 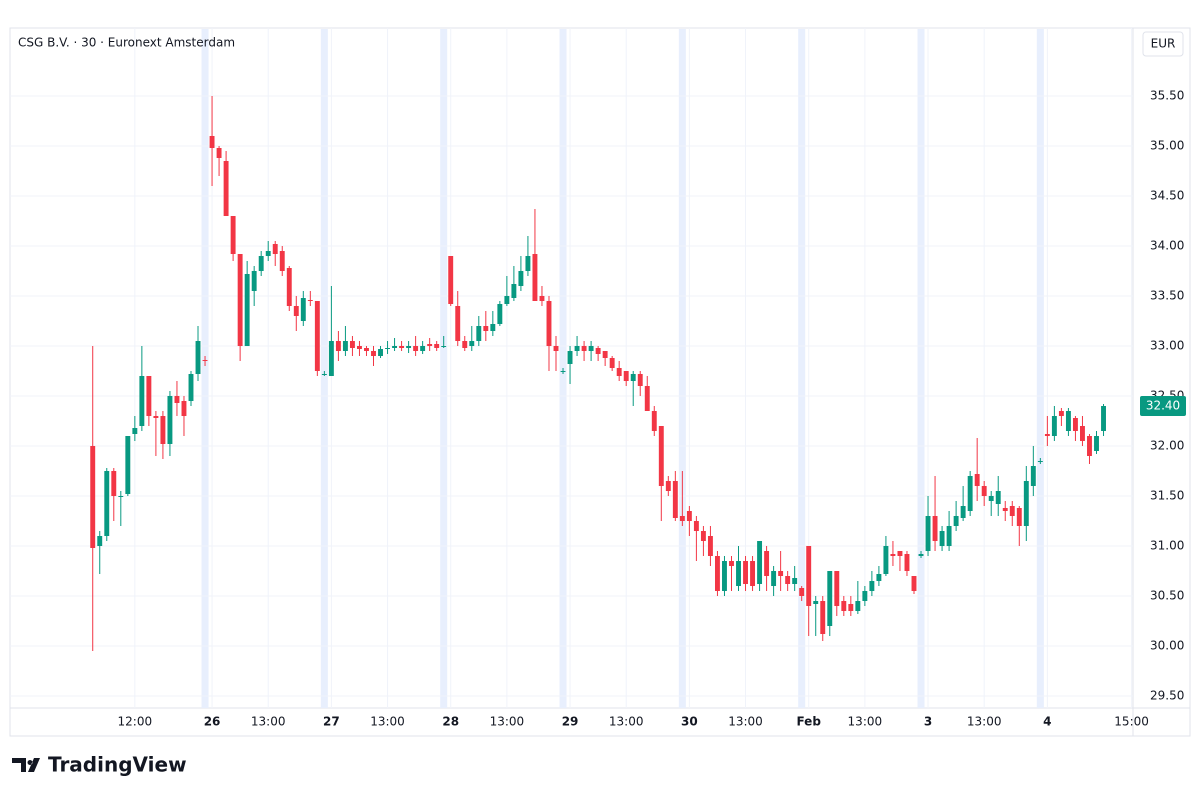 I want to click on logo: TradingView, so click(x=99, y=765).